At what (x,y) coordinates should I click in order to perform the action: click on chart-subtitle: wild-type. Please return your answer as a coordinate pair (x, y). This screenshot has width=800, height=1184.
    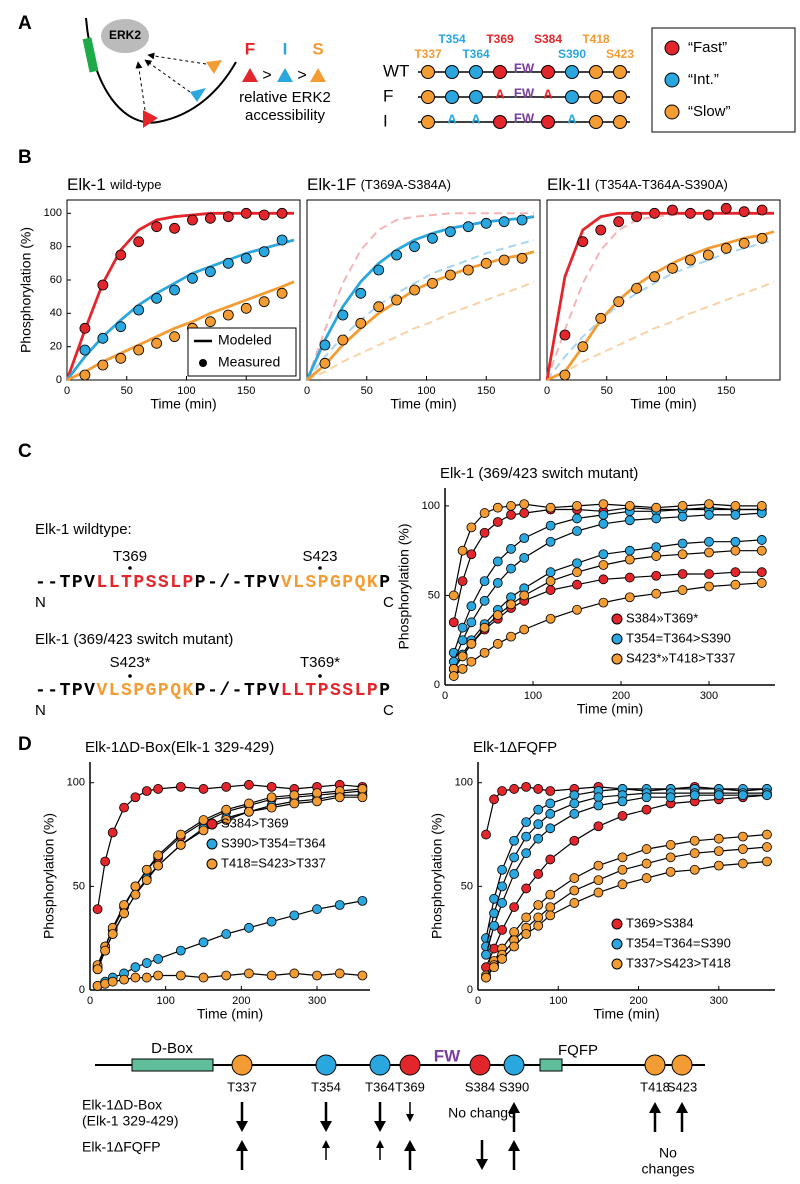
    Looking at the image, I should click on (135, 184).